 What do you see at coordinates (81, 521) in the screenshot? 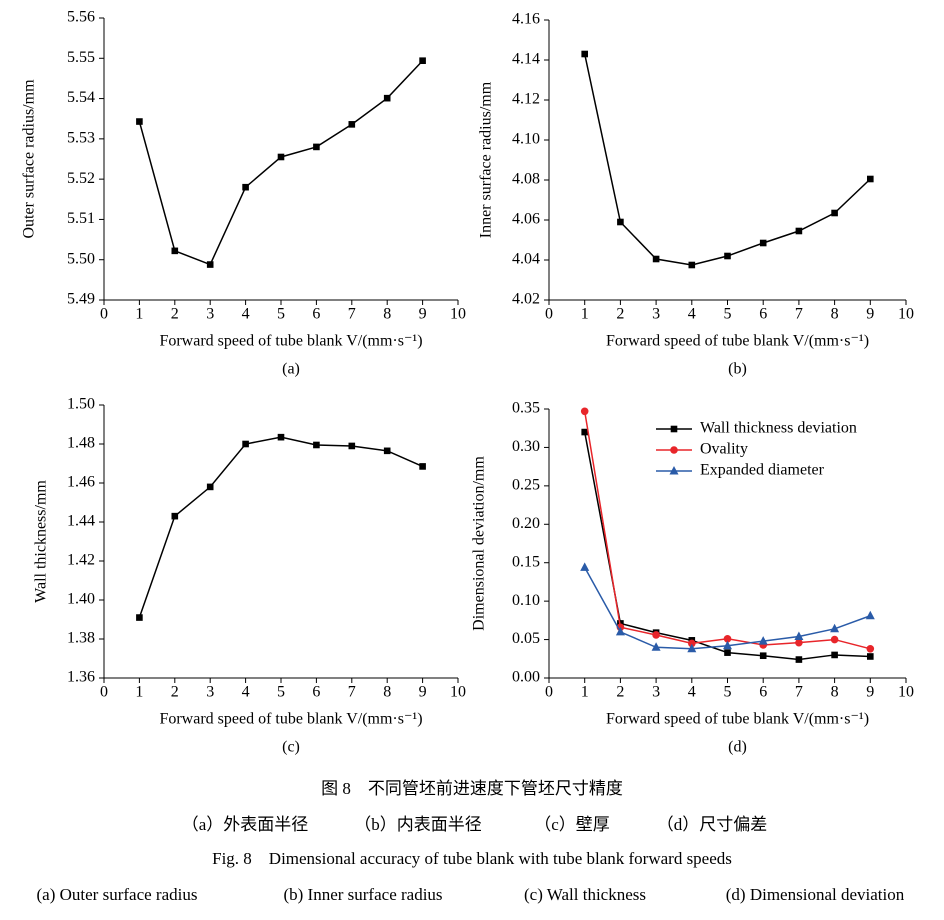
I see `y-tick-label: 1.44` at bounding box center [81, 521].